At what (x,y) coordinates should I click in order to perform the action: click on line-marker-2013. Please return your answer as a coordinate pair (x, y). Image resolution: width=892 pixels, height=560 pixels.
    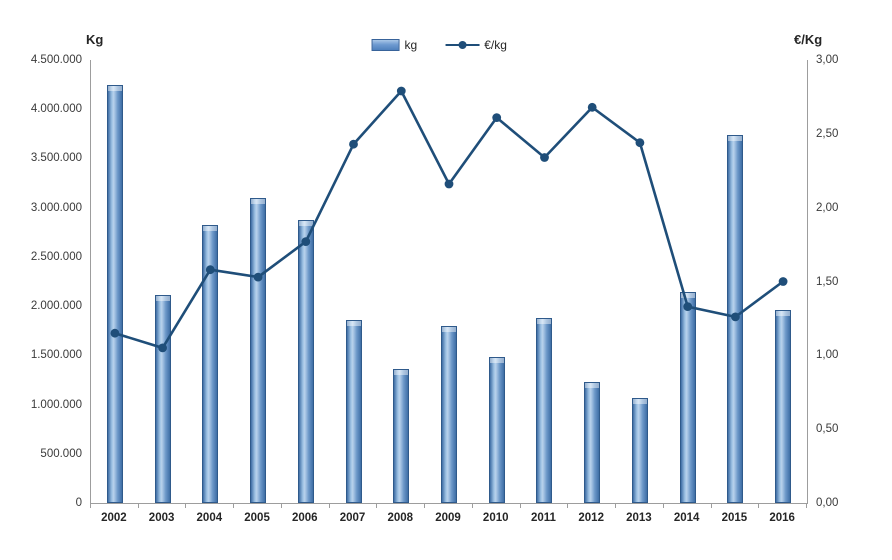
    Looking at the image, I should click on (640, 143).